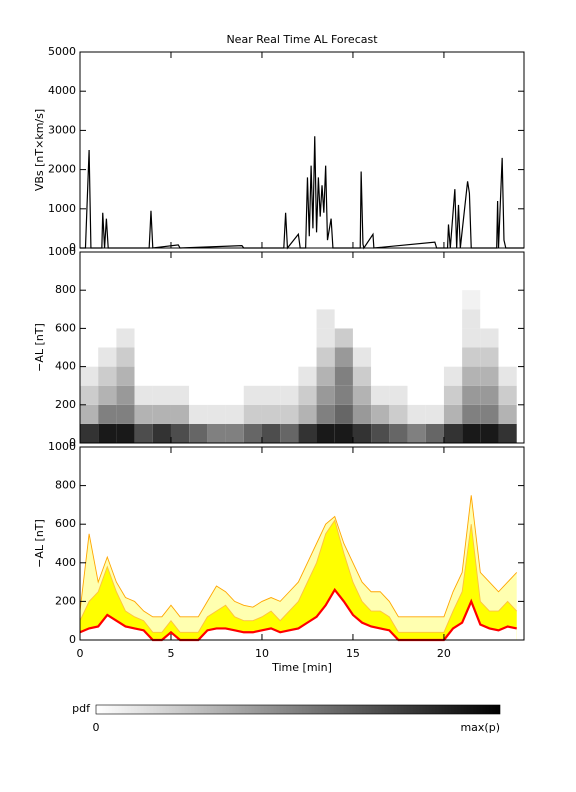 This screenshot has height=792, width=576. Describe the element at coordinates (480, 727) in the screenshot. I see `colorbar-max-label: max(p)` at that location.